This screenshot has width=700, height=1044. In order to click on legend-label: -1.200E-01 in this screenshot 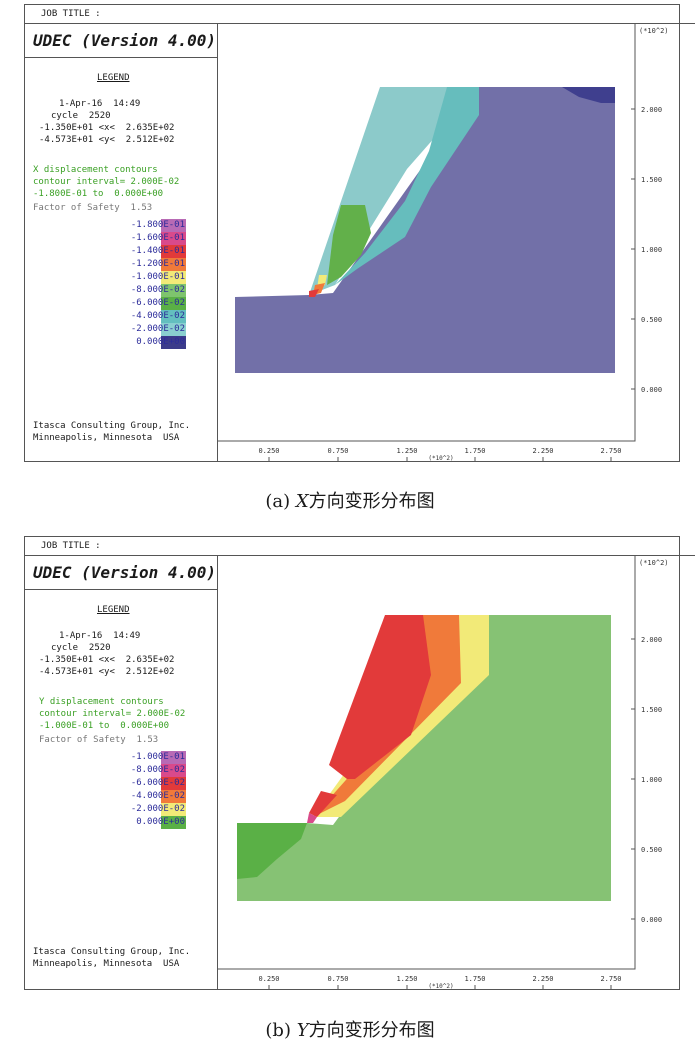, I will do `click(157, 264)`.